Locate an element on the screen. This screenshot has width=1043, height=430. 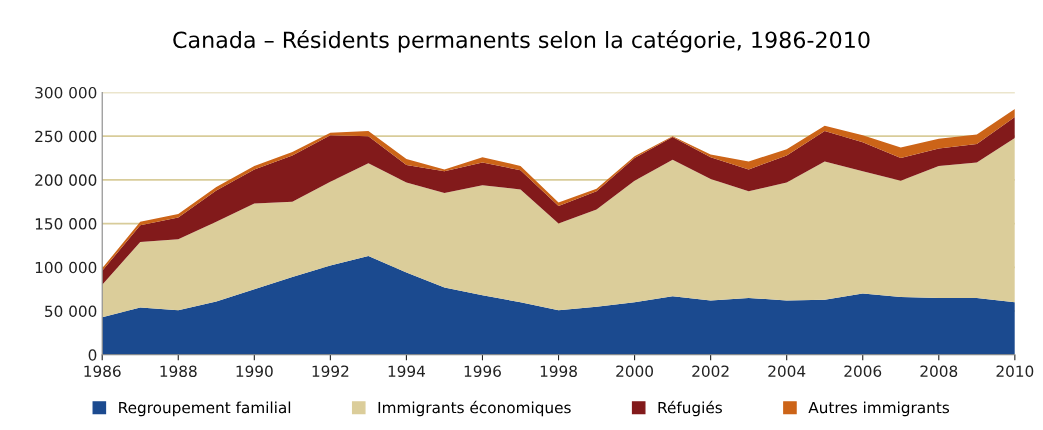
y-tick-label: 100 000 is located at coordinates (66, 267).